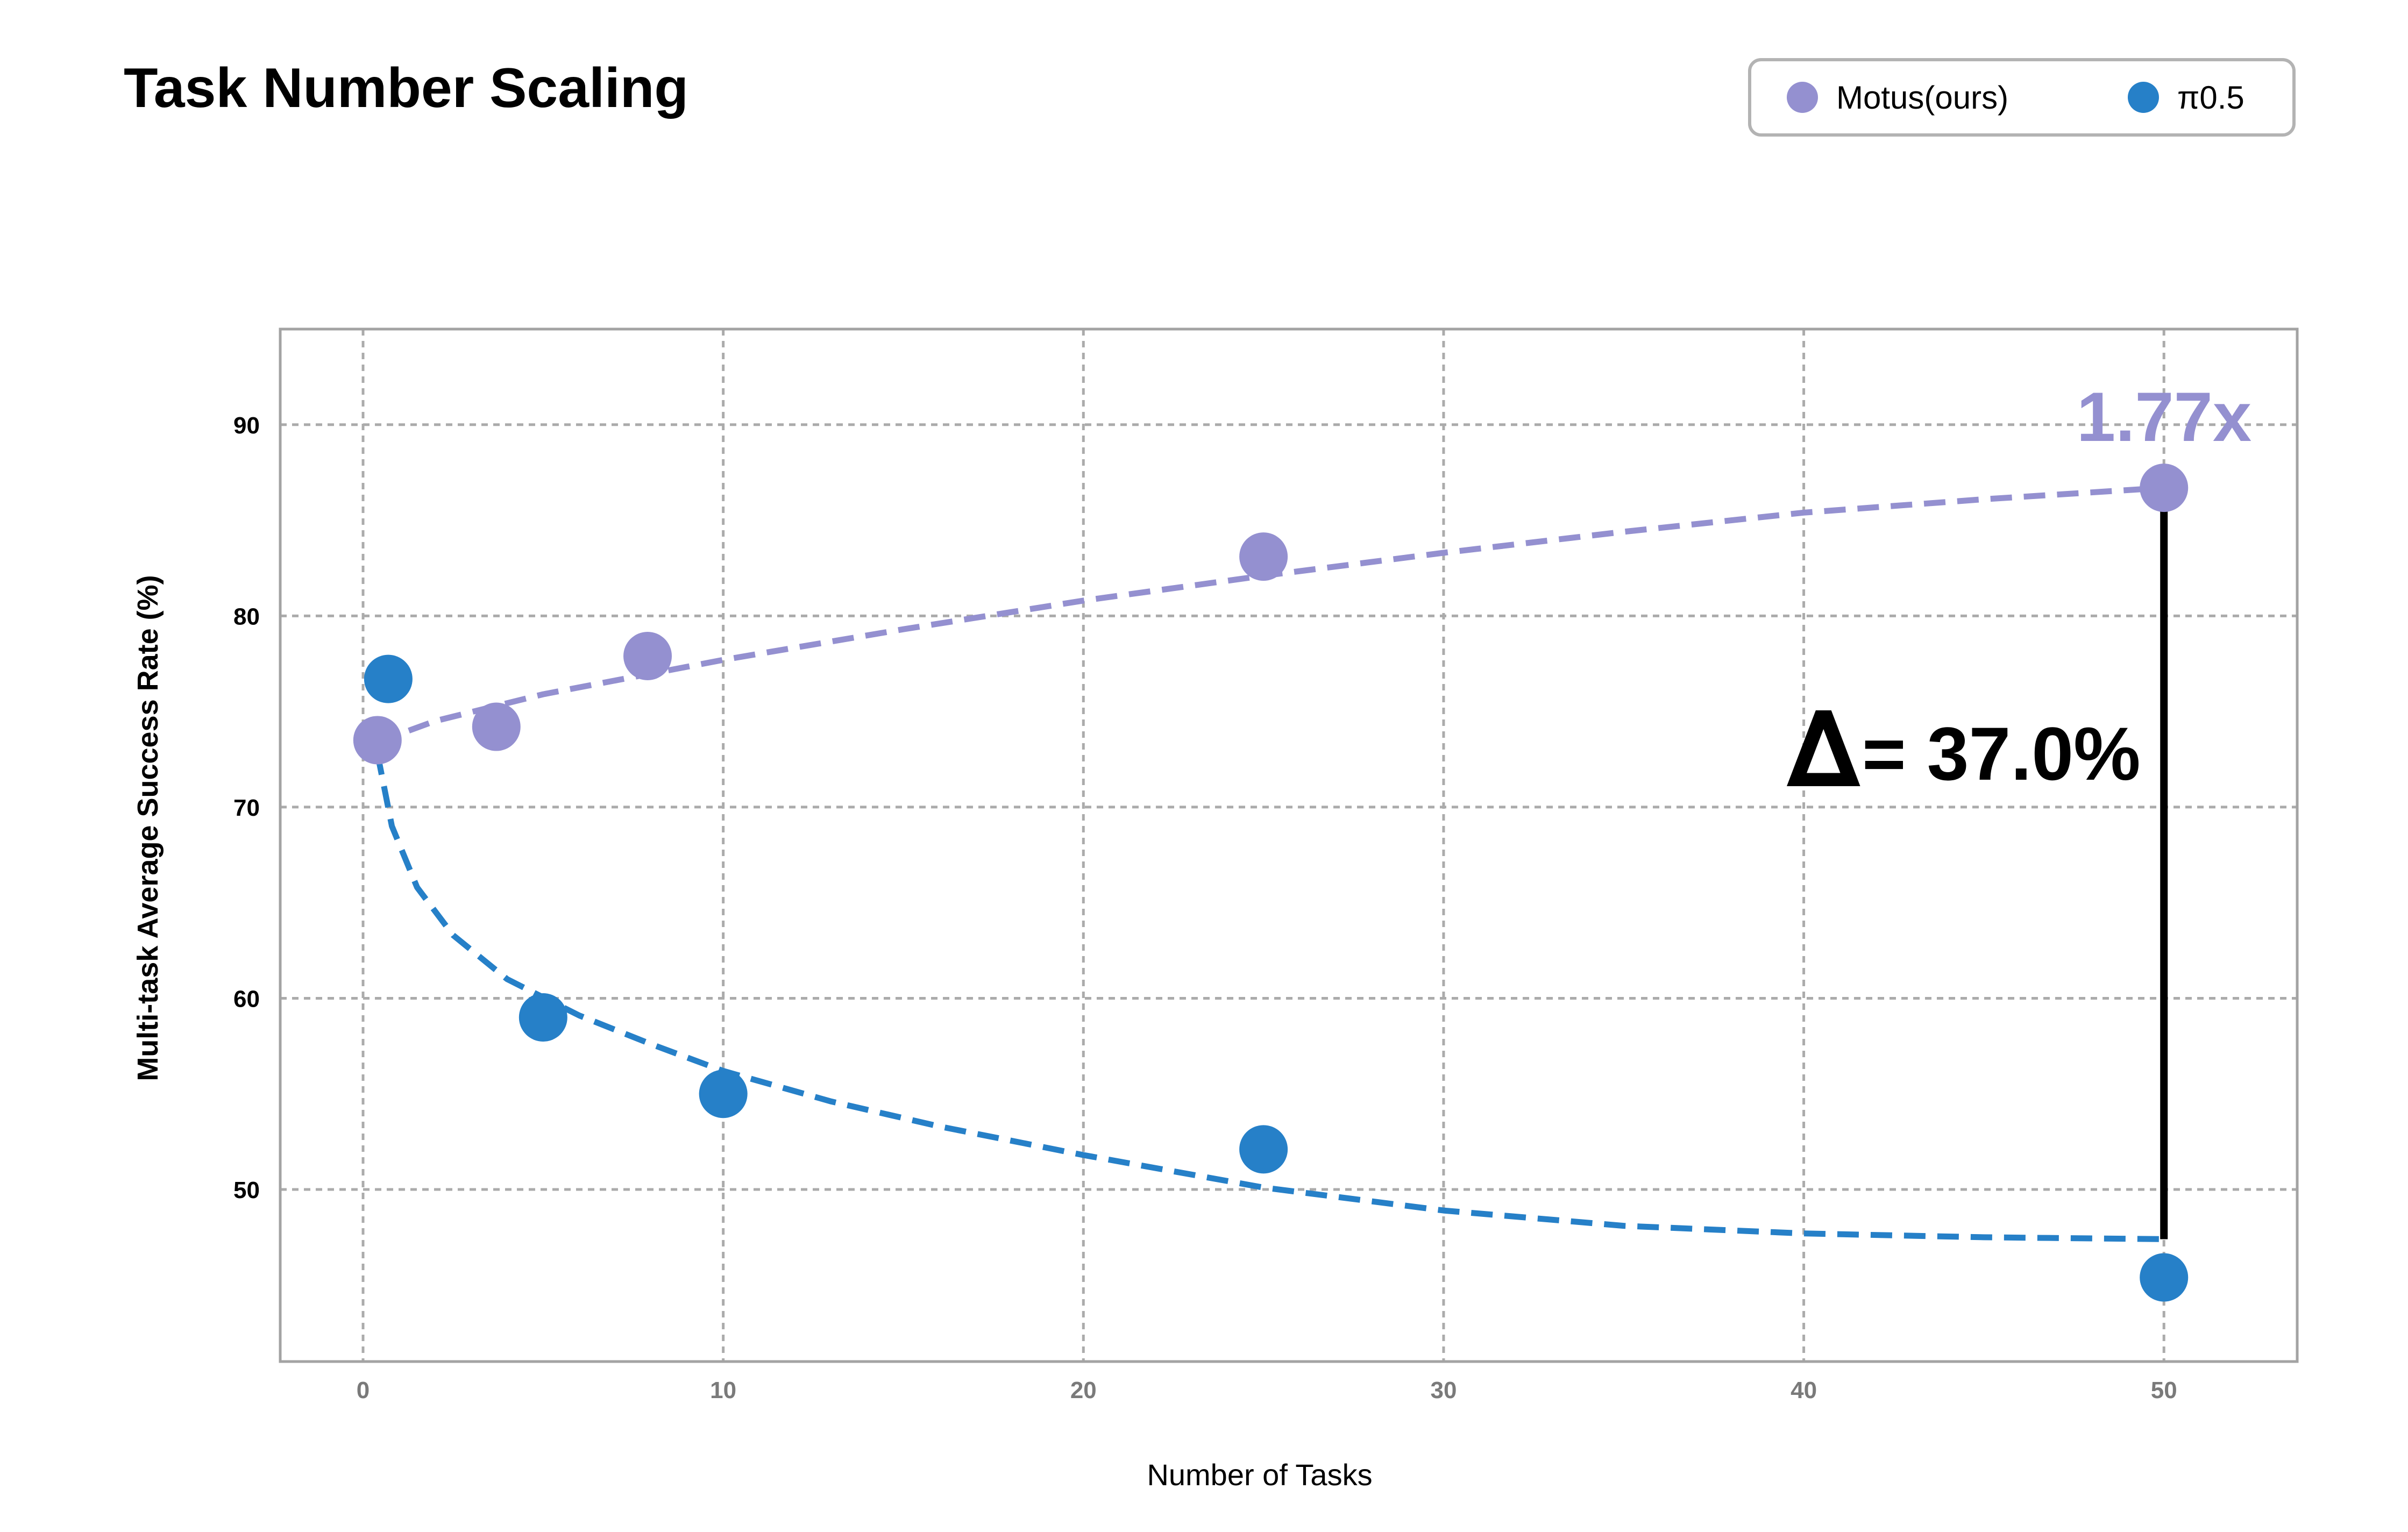 The width and height of the screenshot is (2408, 1532). Describe the element at coordinates (363, 1390) in the screenshot. I see `x-tick-label: 0` at that location.